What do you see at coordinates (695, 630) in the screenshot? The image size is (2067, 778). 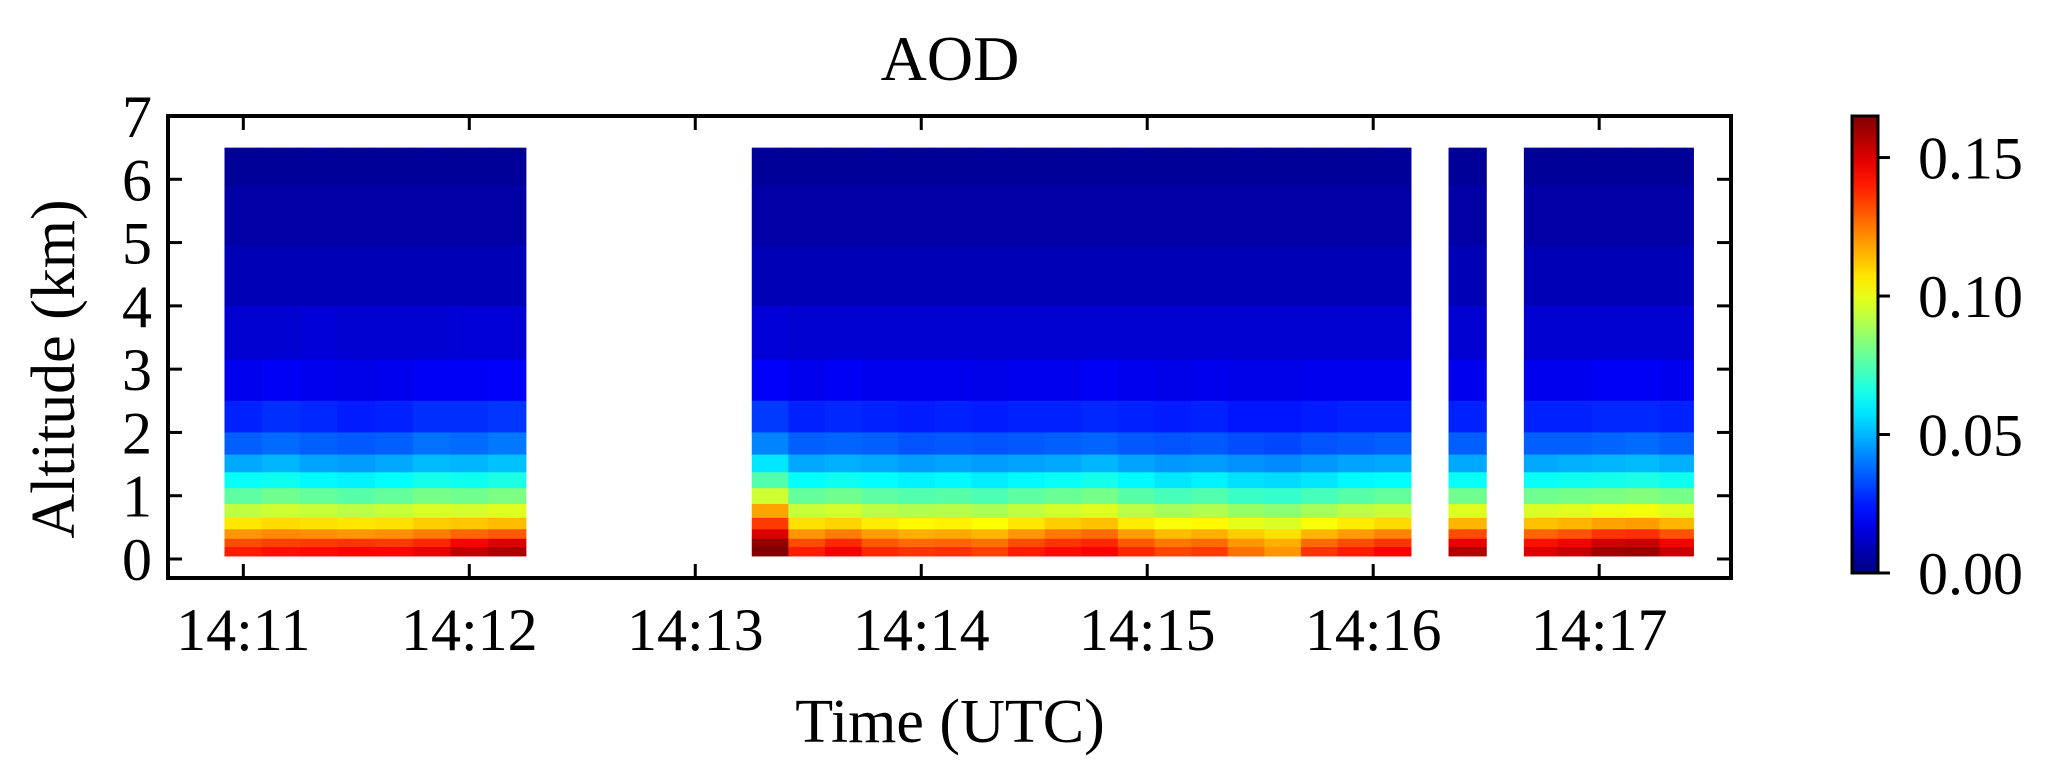 I see `x-tick-label: 14:13` at bounding box center [695, 630].